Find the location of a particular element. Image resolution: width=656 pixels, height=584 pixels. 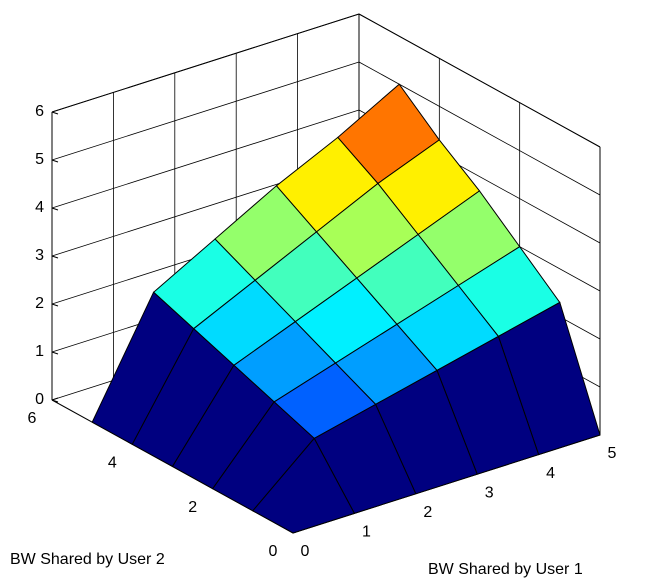

x-tick-label: 5 is located at coordinates (612, 453).